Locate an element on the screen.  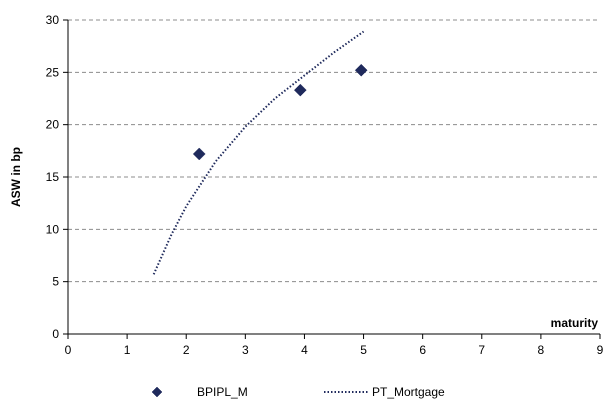
y-axis-title: ASW in bp is located at coordinates (16, 177).